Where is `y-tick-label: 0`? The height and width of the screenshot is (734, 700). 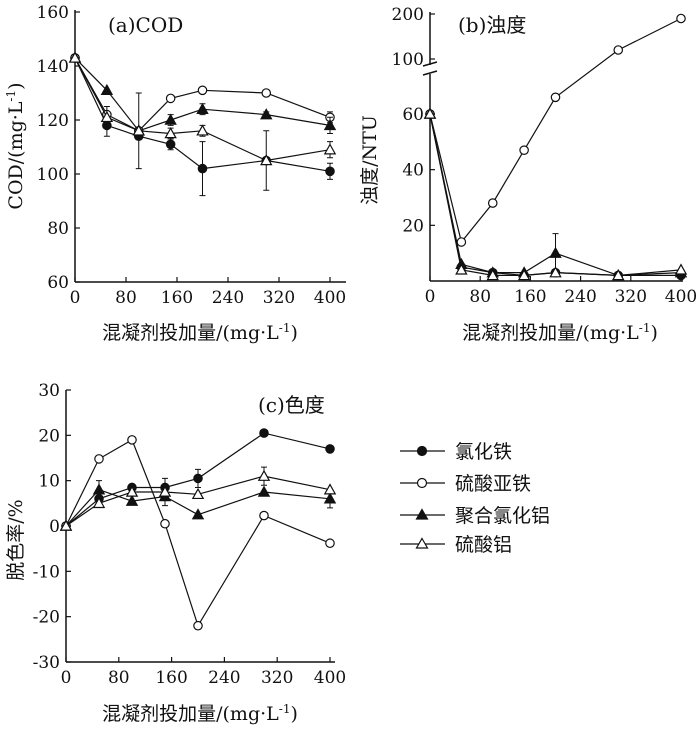
y-tick-label: 0 is located at coordinates (54, 527).